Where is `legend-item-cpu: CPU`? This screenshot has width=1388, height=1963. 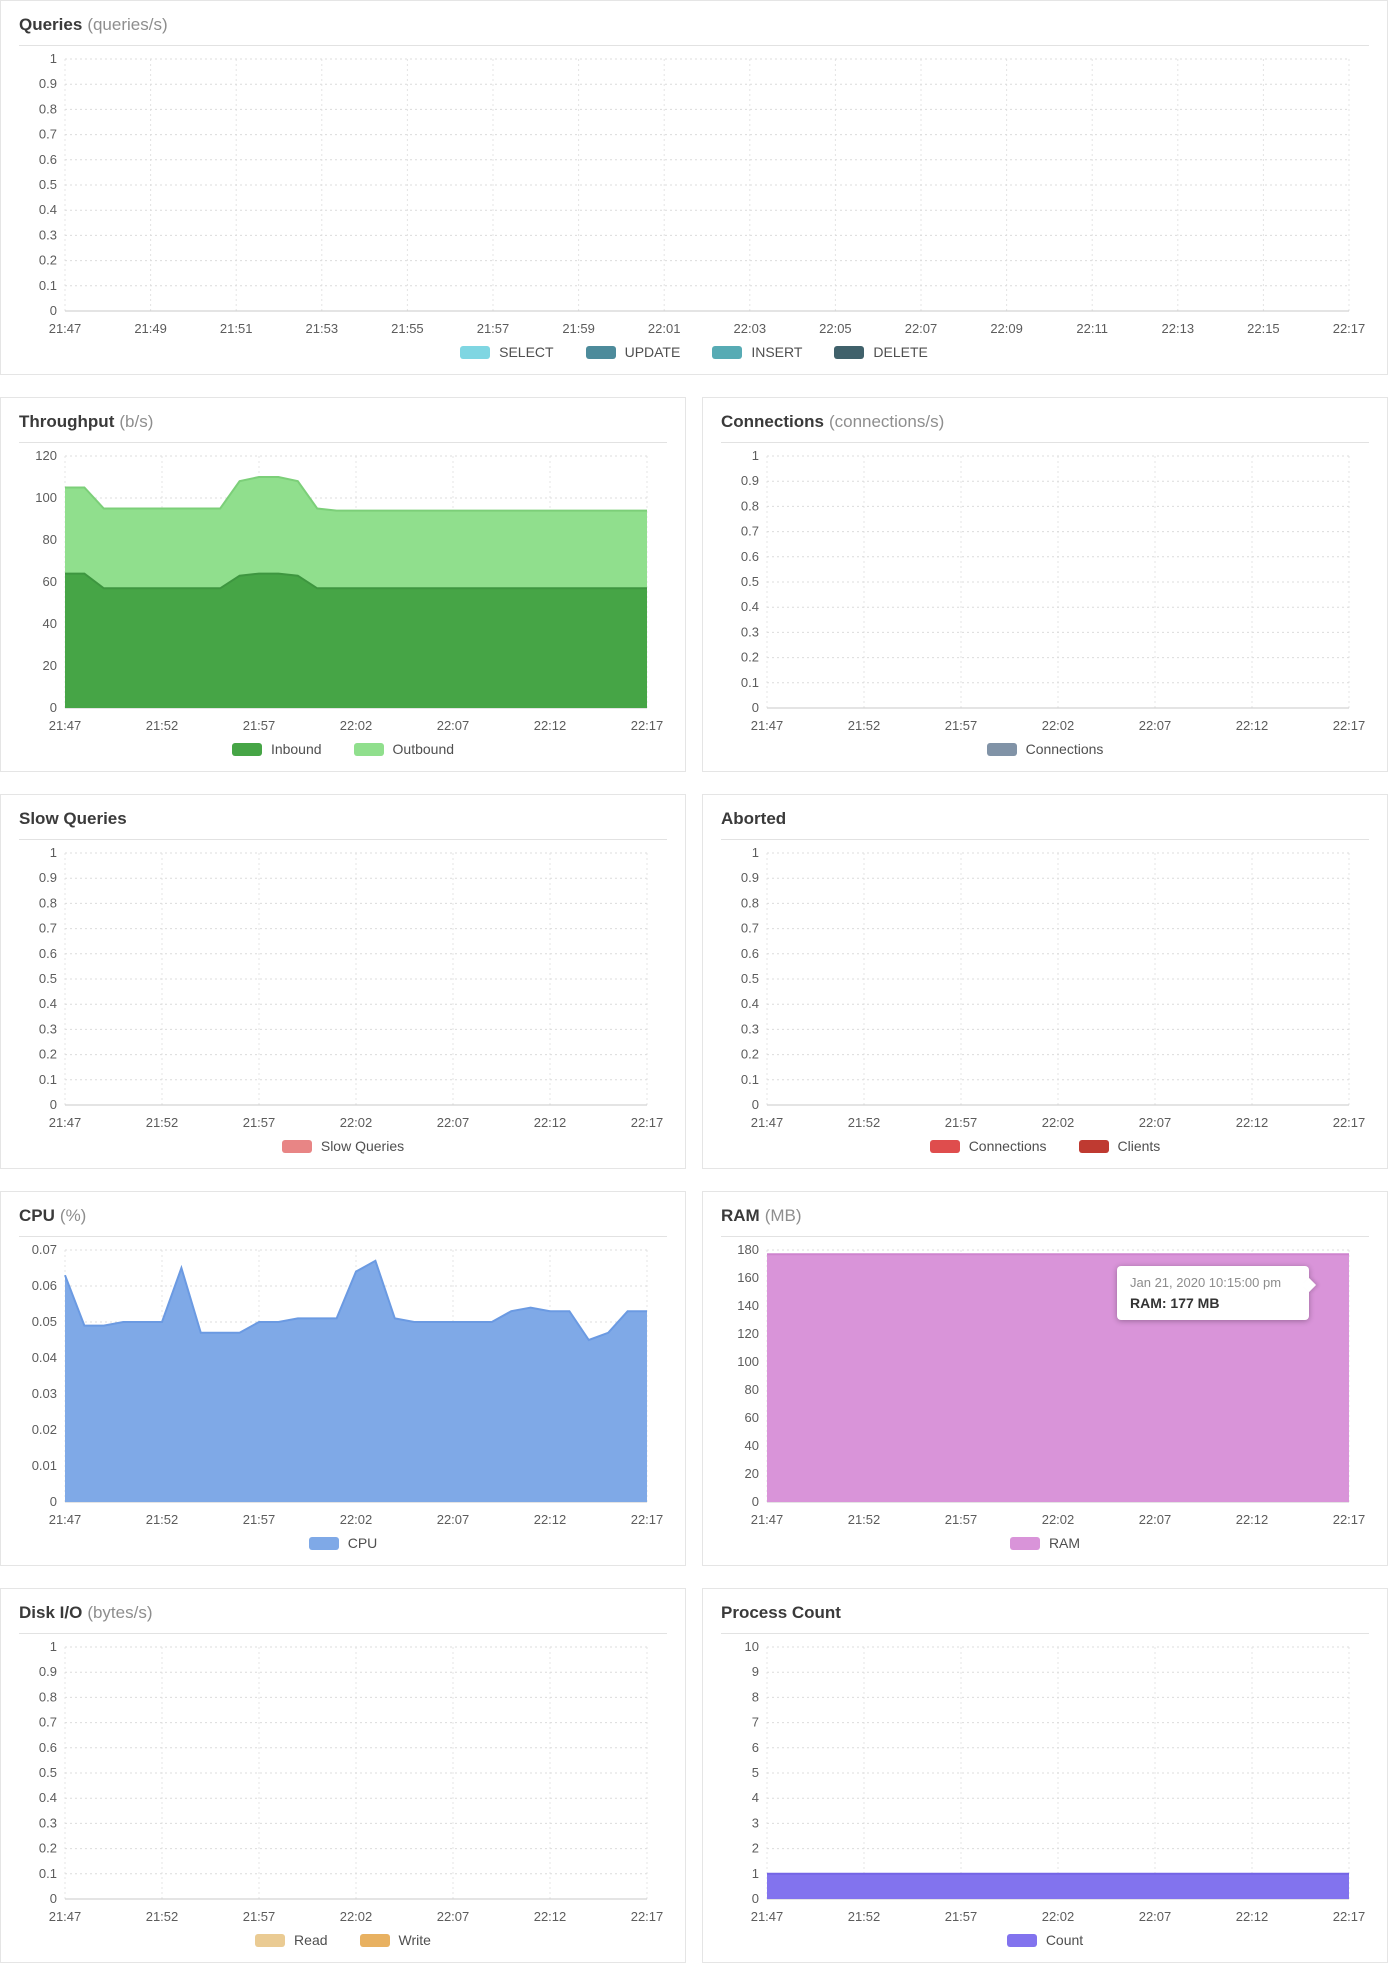 legend-item-cpu: CPU is located at coordinates (343, 1543).